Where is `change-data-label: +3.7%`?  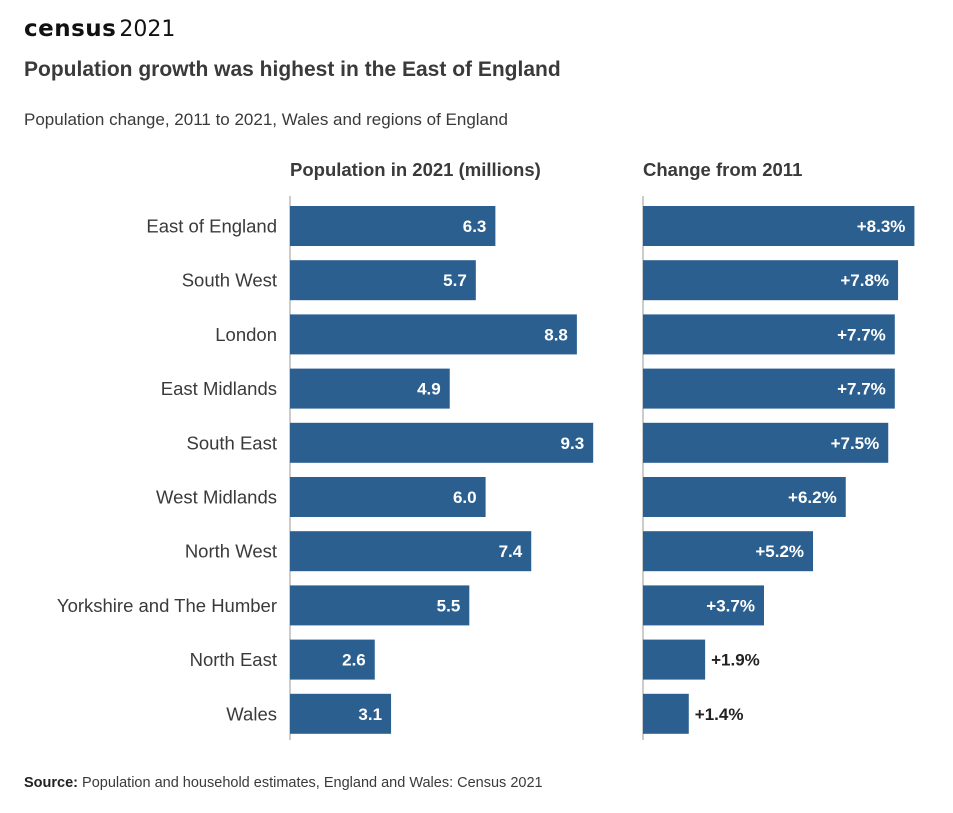
change-data-label: +3.7% is located at coordinates (730, 605).